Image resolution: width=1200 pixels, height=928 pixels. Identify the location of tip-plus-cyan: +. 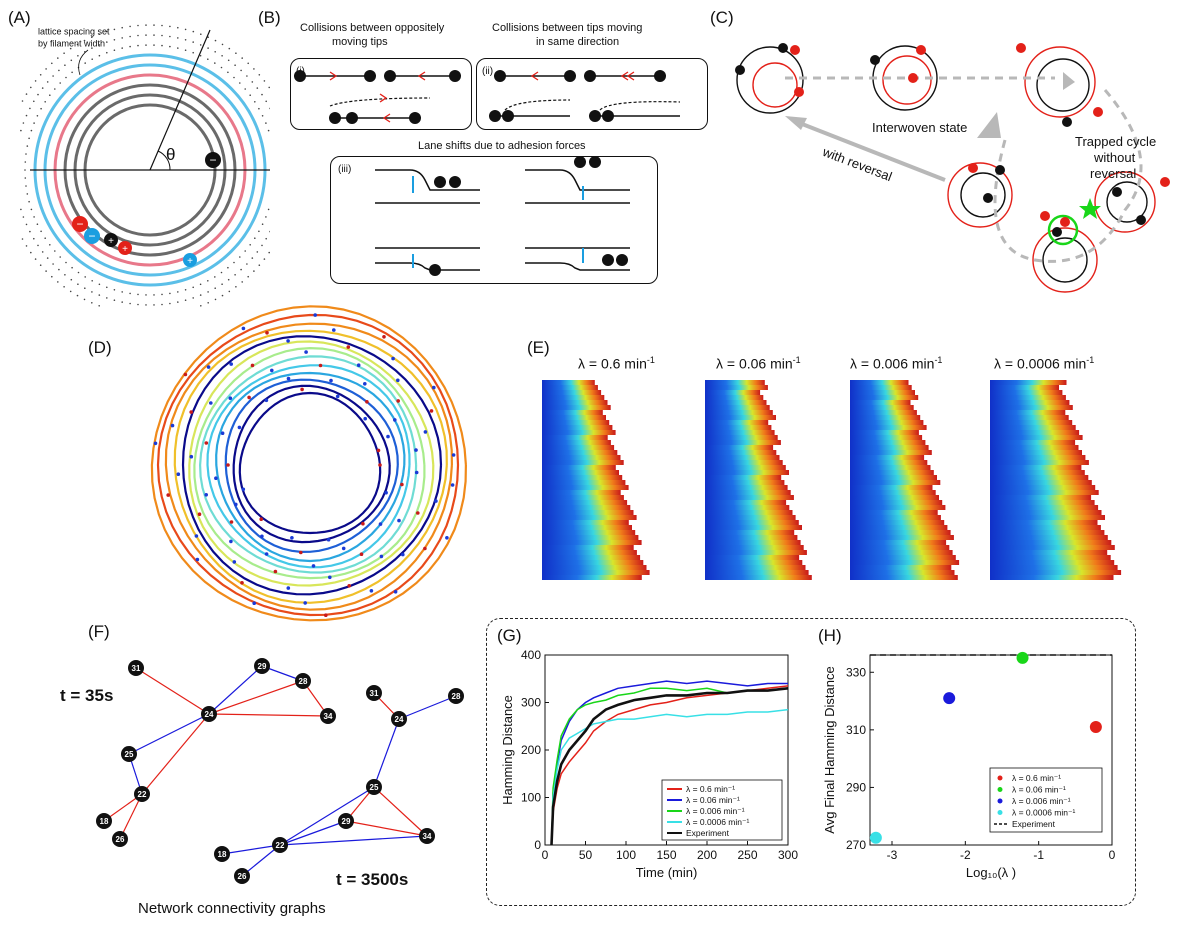
(190, 260).